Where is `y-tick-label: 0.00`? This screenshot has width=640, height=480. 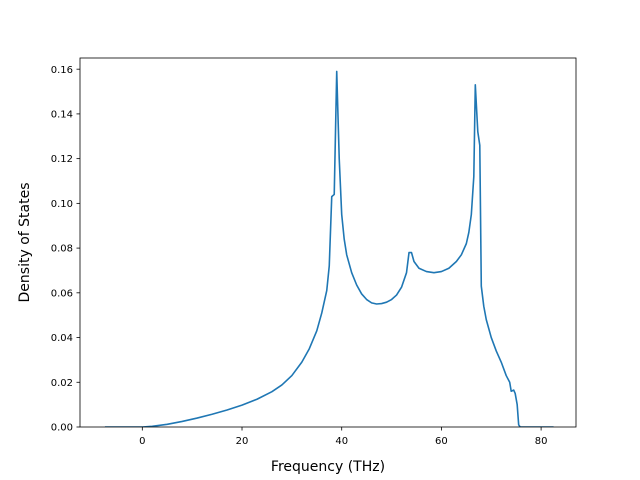
y-tick-label: 0.00 is located at coordinates (62, 428).